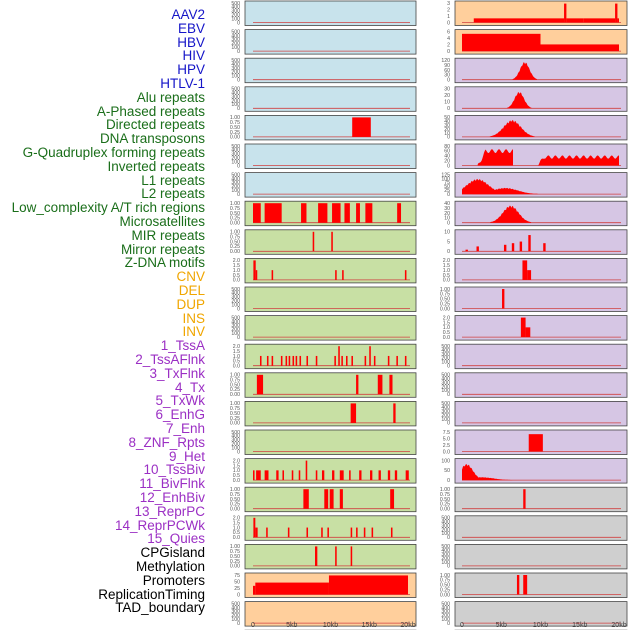 The width and height of the screenshot is (630, 630). Describe the element at coordinates (155, 125) in the screenshot. I see `track-label: Directed repeats` at that location.